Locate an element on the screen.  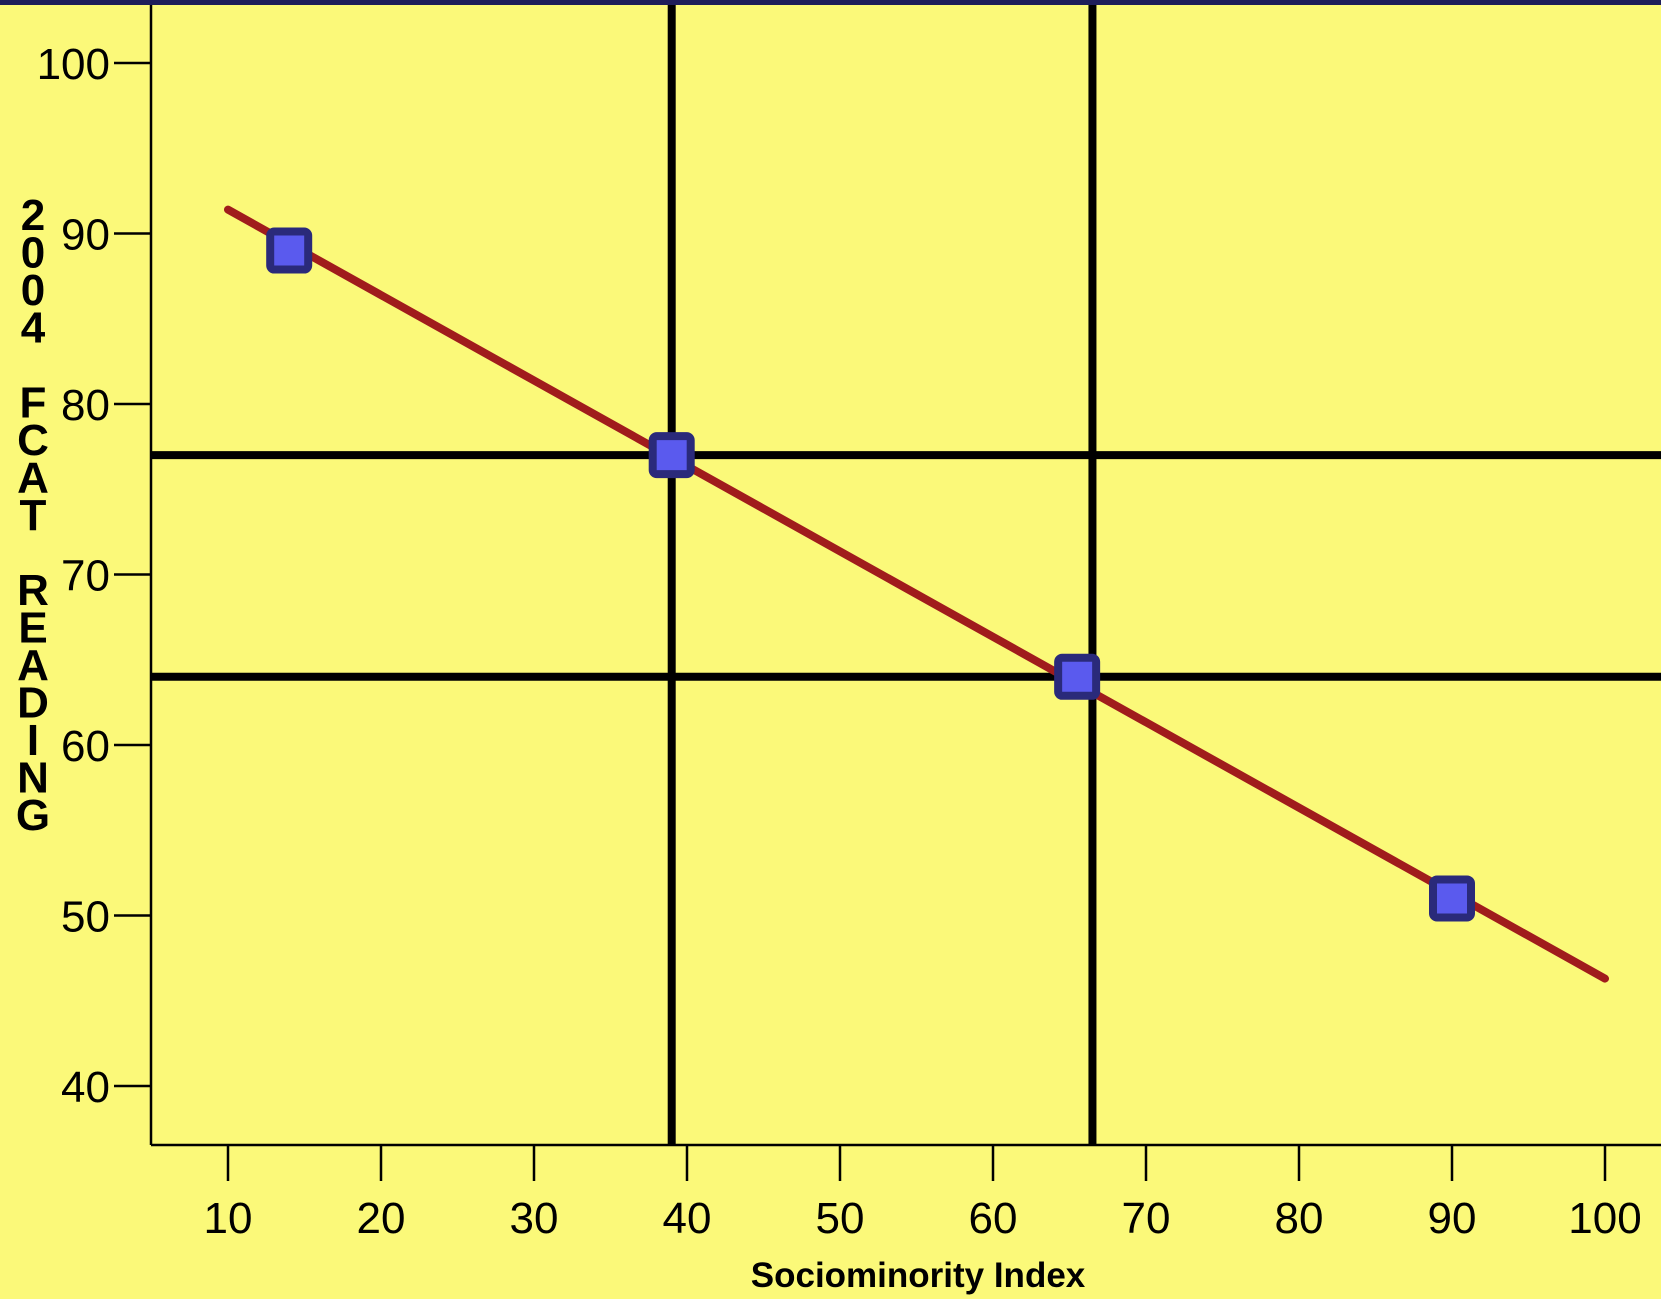
y-axis-ticks: 40 50 60 70 80 90 100 is located at coordinates (94, 576).